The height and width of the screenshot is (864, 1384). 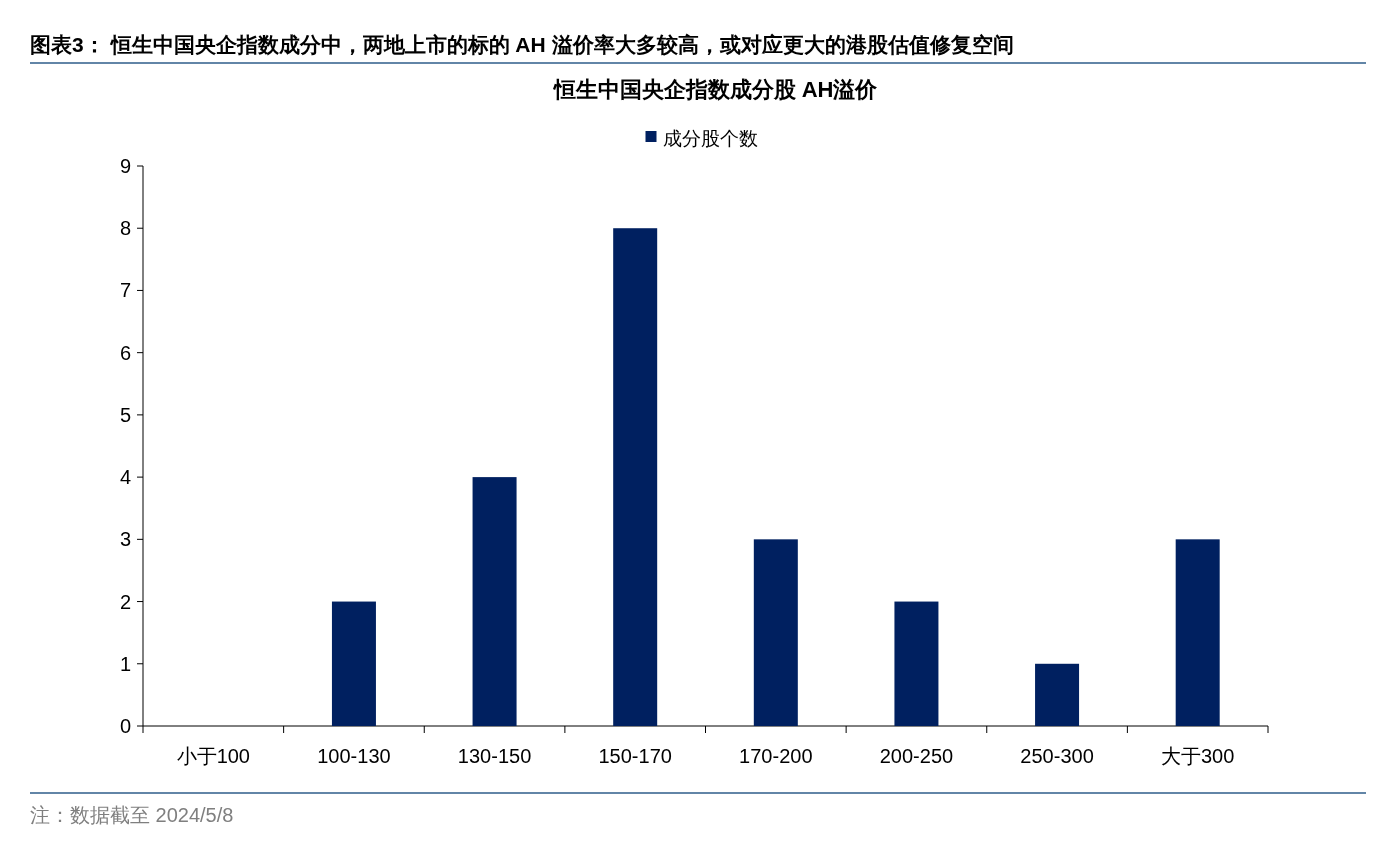 I want to click on y-tick-label: 2, so click(x=125, y=601).